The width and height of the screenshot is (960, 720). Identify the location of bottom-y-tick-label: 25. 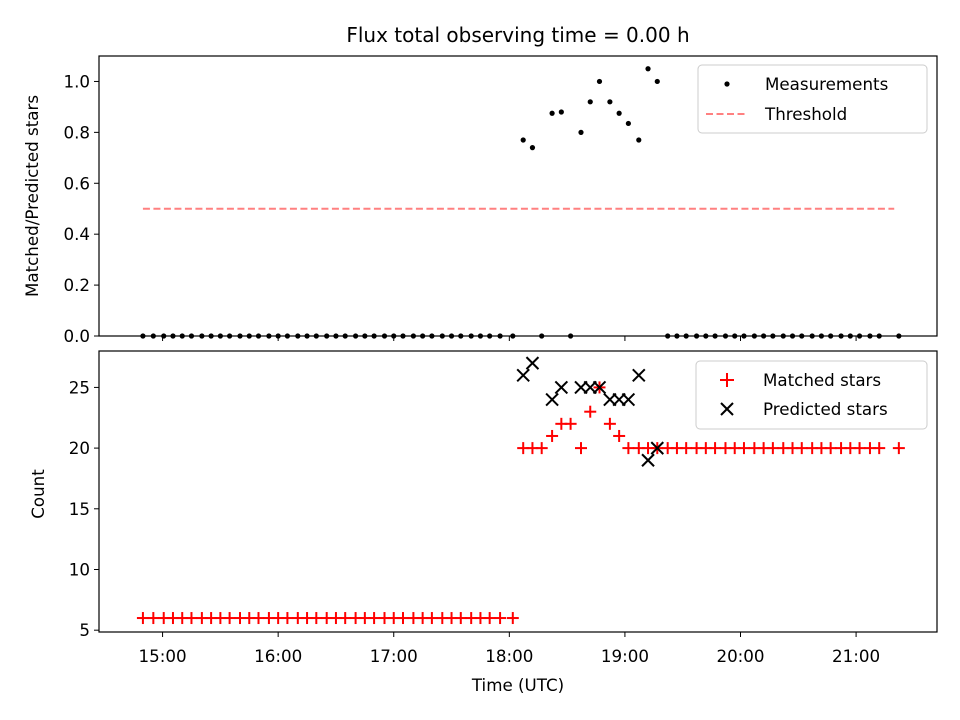
(79, 387).